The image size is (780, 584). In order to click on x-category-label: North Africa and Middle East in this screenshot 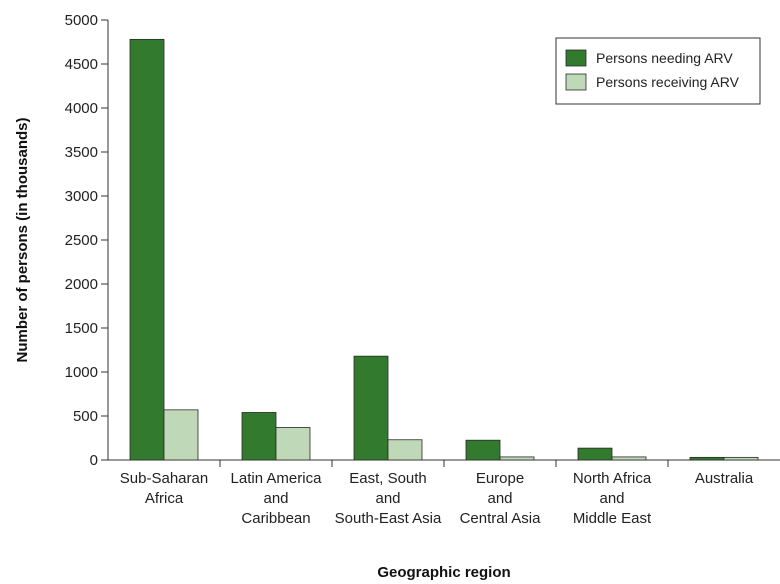, I will do `click(612, 498)`.